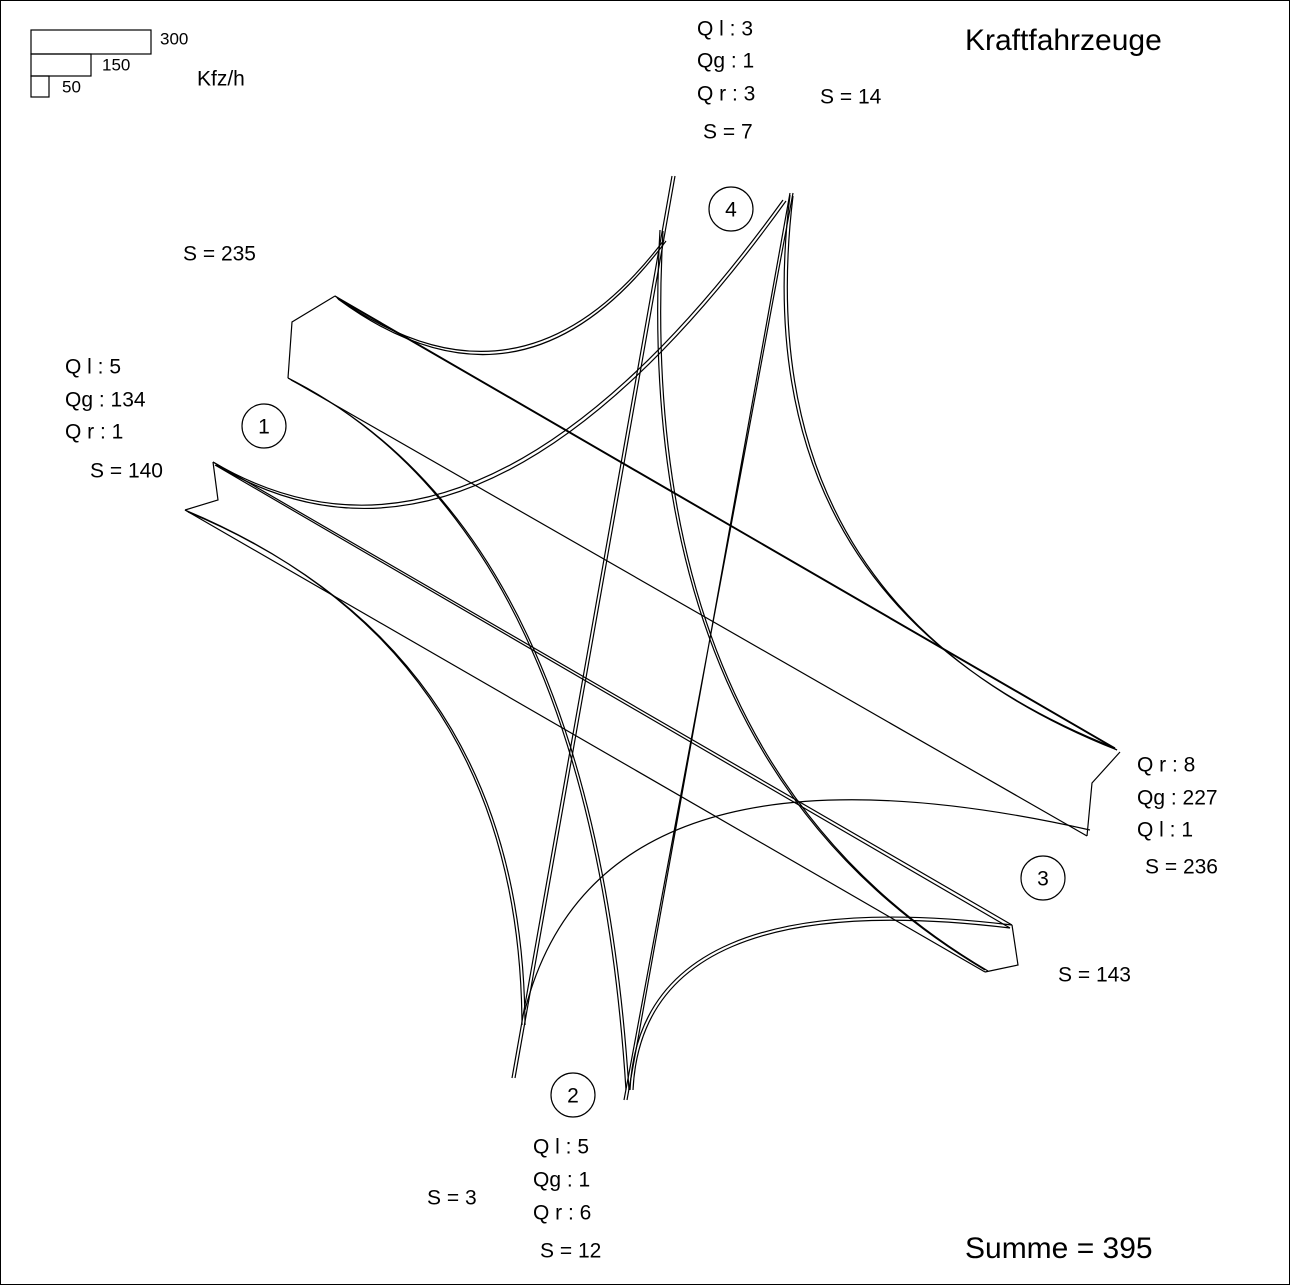 The height and width of the screenshot is (1285, 1290). What do you see at coordinates (789, 125) in the screenshot?
I see `approach-4: 4 Q l : 3 Qg : 1 Q r : 3 S = 7 S = 14` at bounding box center [789, 125].